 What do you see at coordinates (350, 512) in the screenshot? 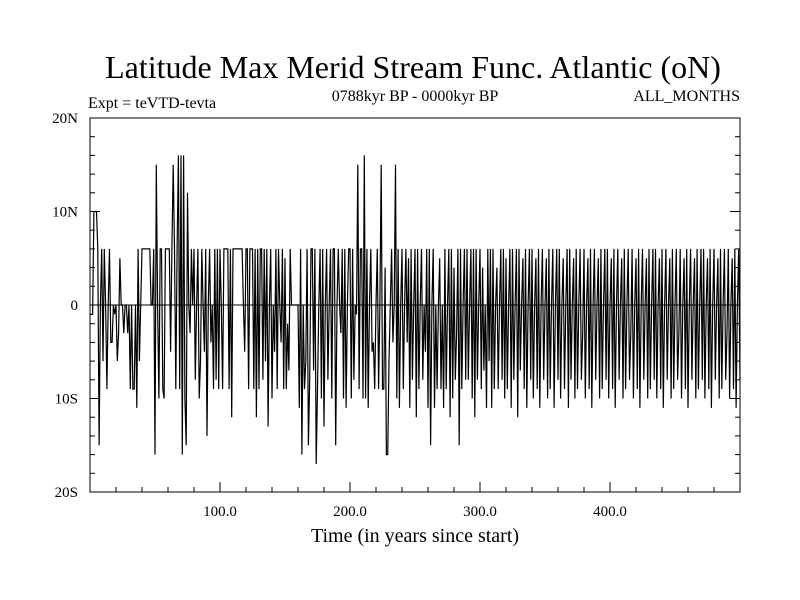
I see `x-tick-label: 200.0` at bounding box center [350, 512].